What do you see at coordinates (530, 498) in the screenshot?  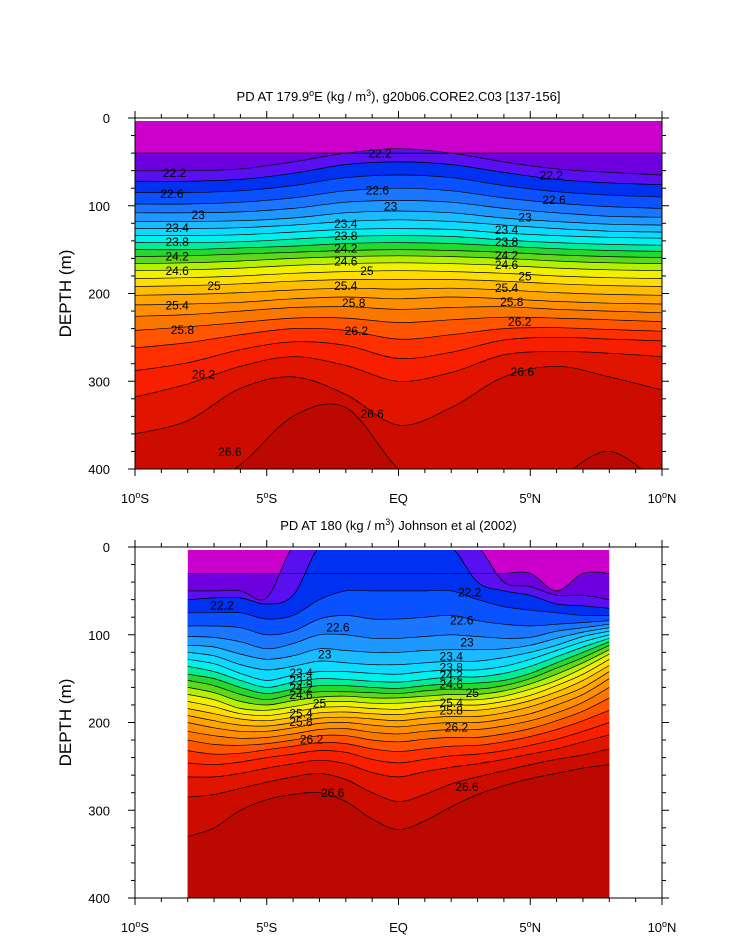 I see `x-tick-label: 5oN` at bounding box center [530, 498].